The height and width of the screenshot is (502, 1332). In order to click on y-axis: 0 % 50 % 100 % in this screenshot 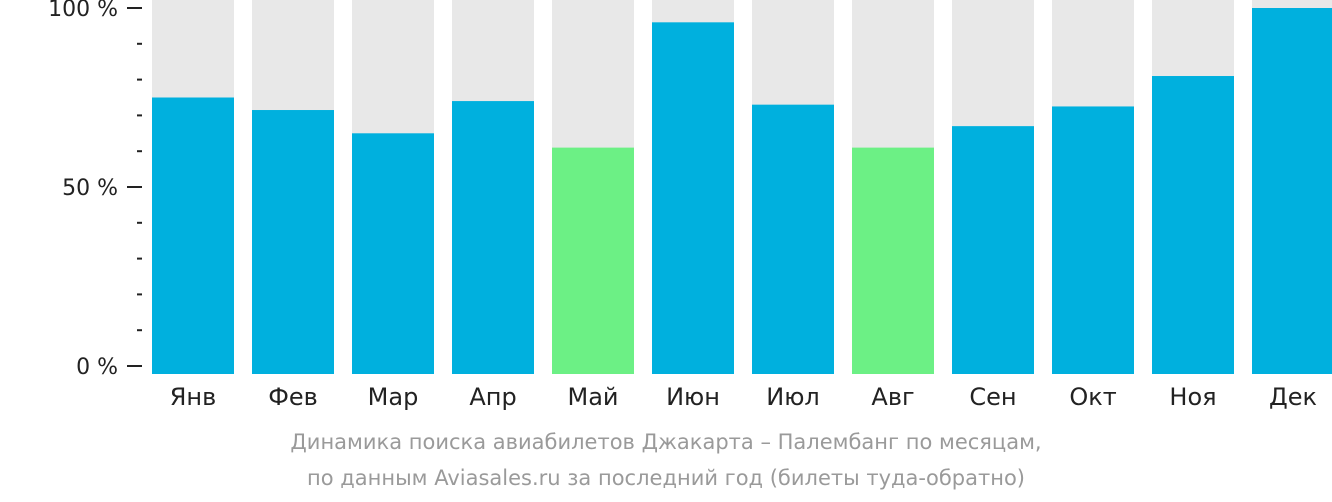, I will do `click(95, 190)`.